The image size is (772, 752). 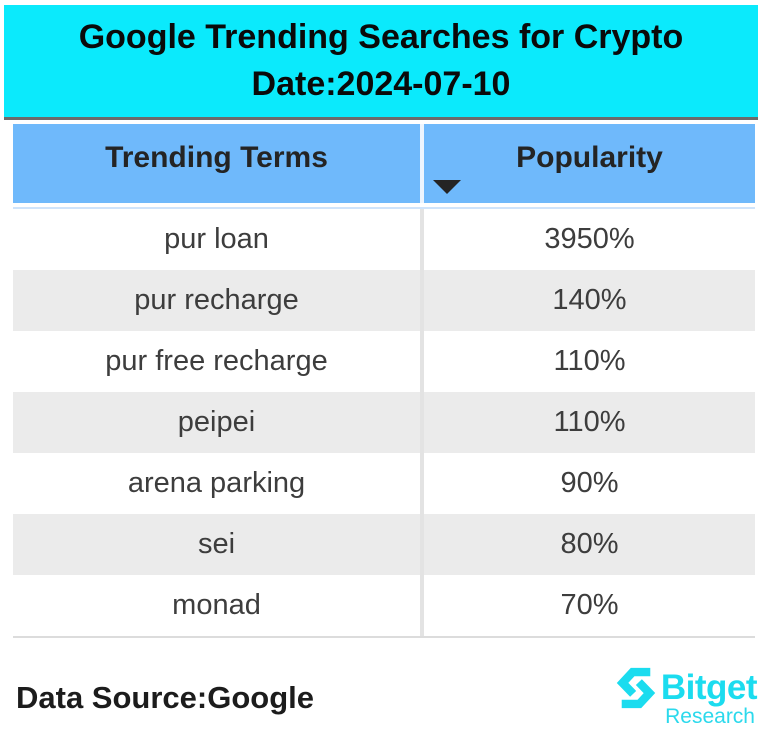 I want to click on header-underline, so click(x=384, y=208).